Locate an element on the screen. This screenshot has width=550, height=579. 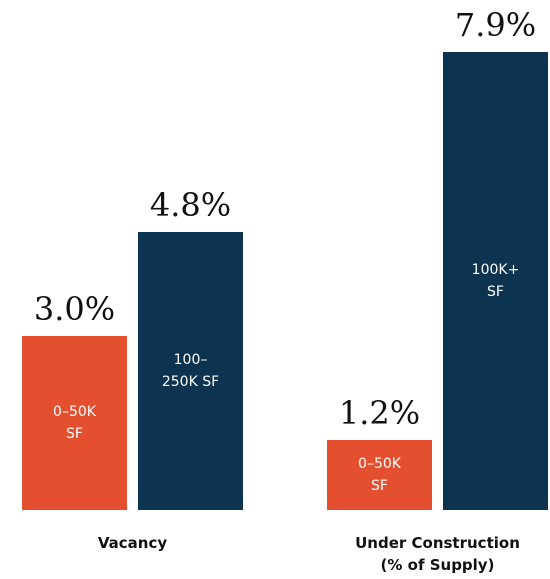
bar-label: 100K+ SF is located at coordinates (495, 281).